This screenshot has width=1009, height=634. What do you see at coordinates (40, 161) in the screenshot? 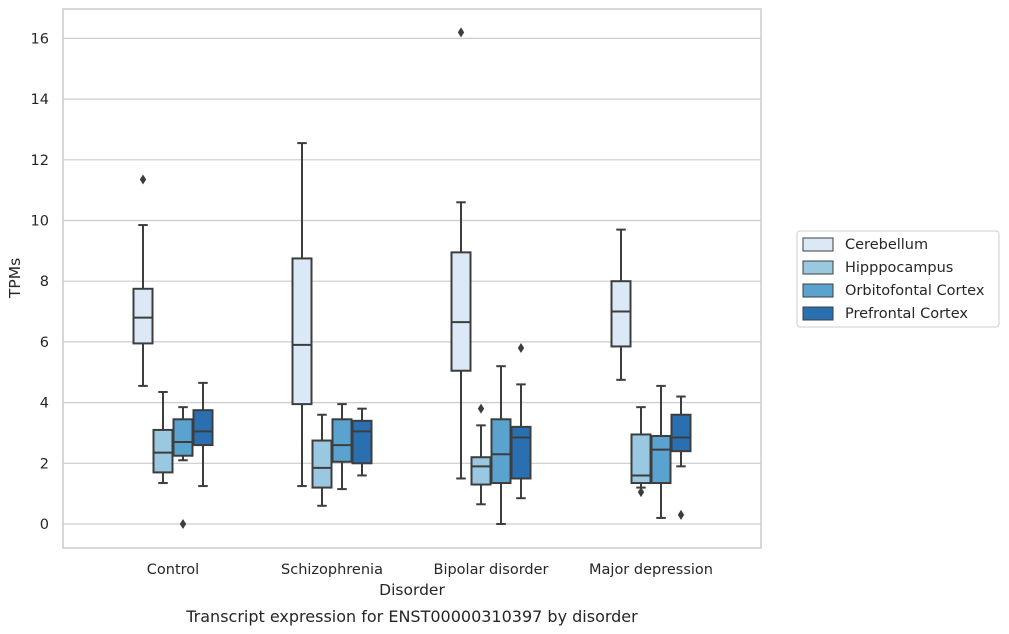
I see `y-tick-label: 12` at bounding box center [40, 161].